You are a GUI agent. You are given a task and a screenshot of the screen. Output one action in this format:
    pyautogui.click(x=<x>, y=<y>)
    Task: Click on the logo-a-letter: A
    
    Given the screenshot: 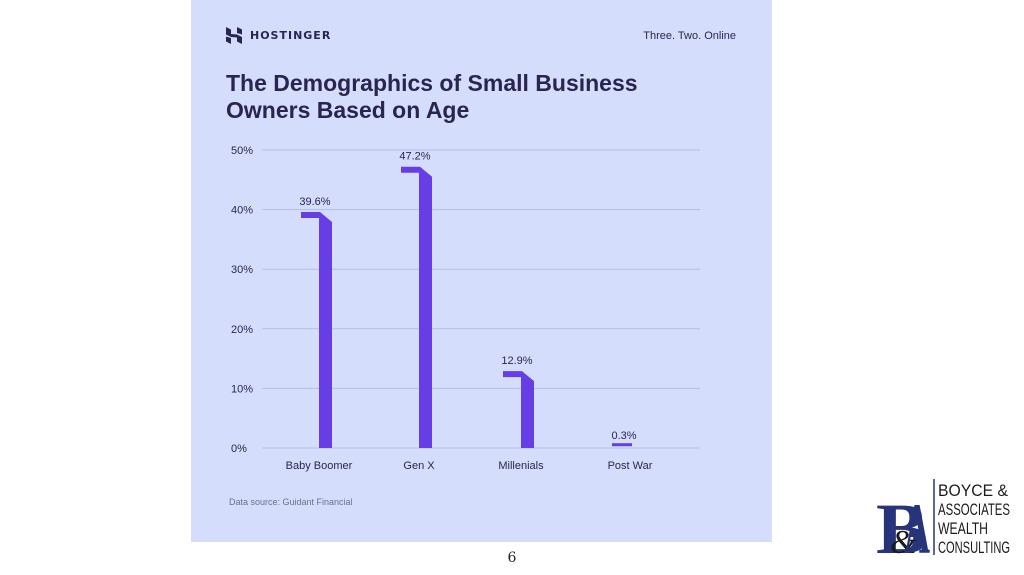 What is the action you would take?
    pyautogui.click(x=917, y=524)
    